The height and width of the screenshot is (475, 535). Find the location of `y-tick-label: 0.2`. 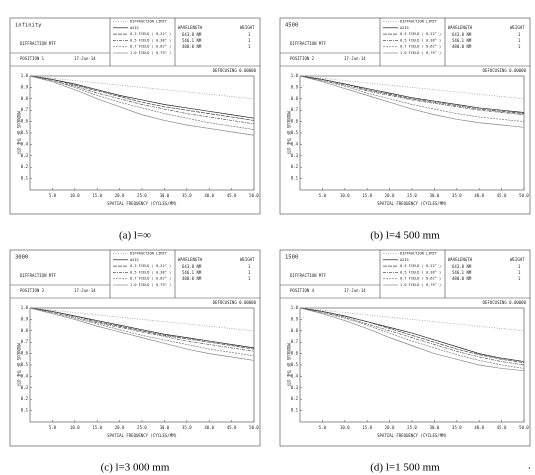

y-tick-label: 0.2 is located at coordinates (25, 166).